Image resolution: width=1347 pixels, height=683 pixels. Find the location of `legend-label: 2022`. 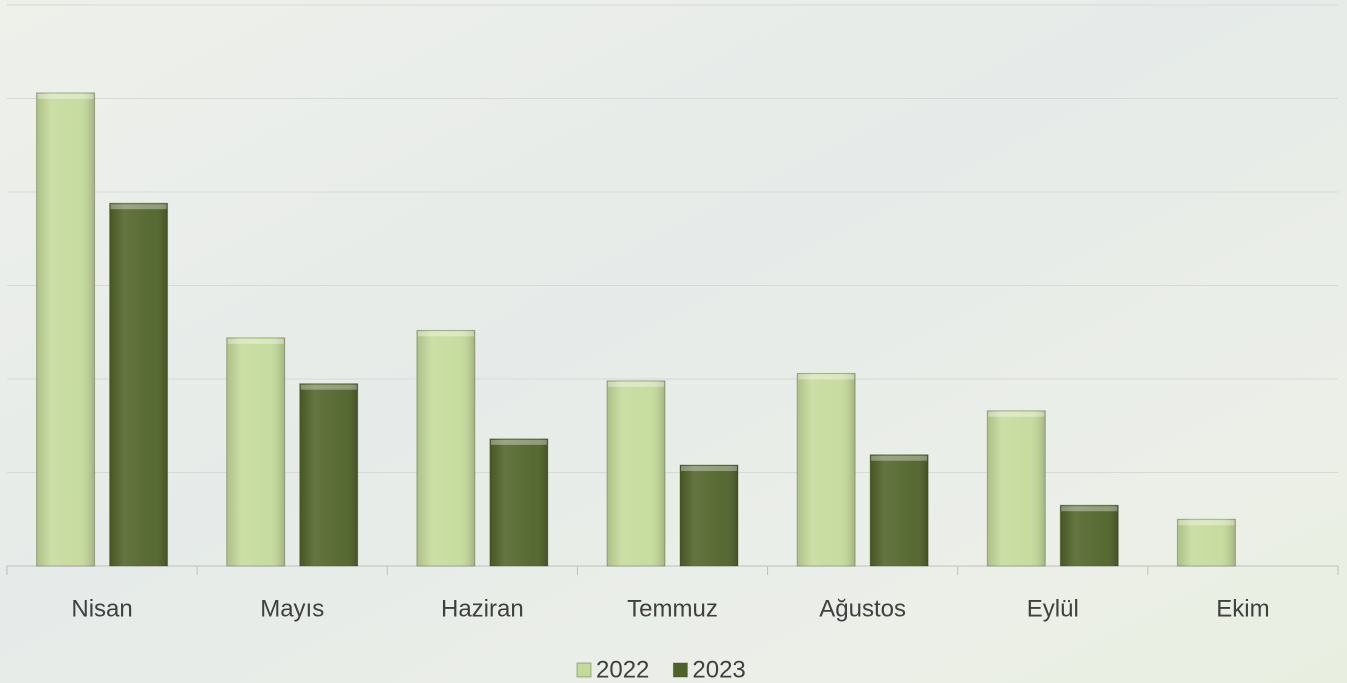

legend-label: 2022 is located at coordinates (622, 669).